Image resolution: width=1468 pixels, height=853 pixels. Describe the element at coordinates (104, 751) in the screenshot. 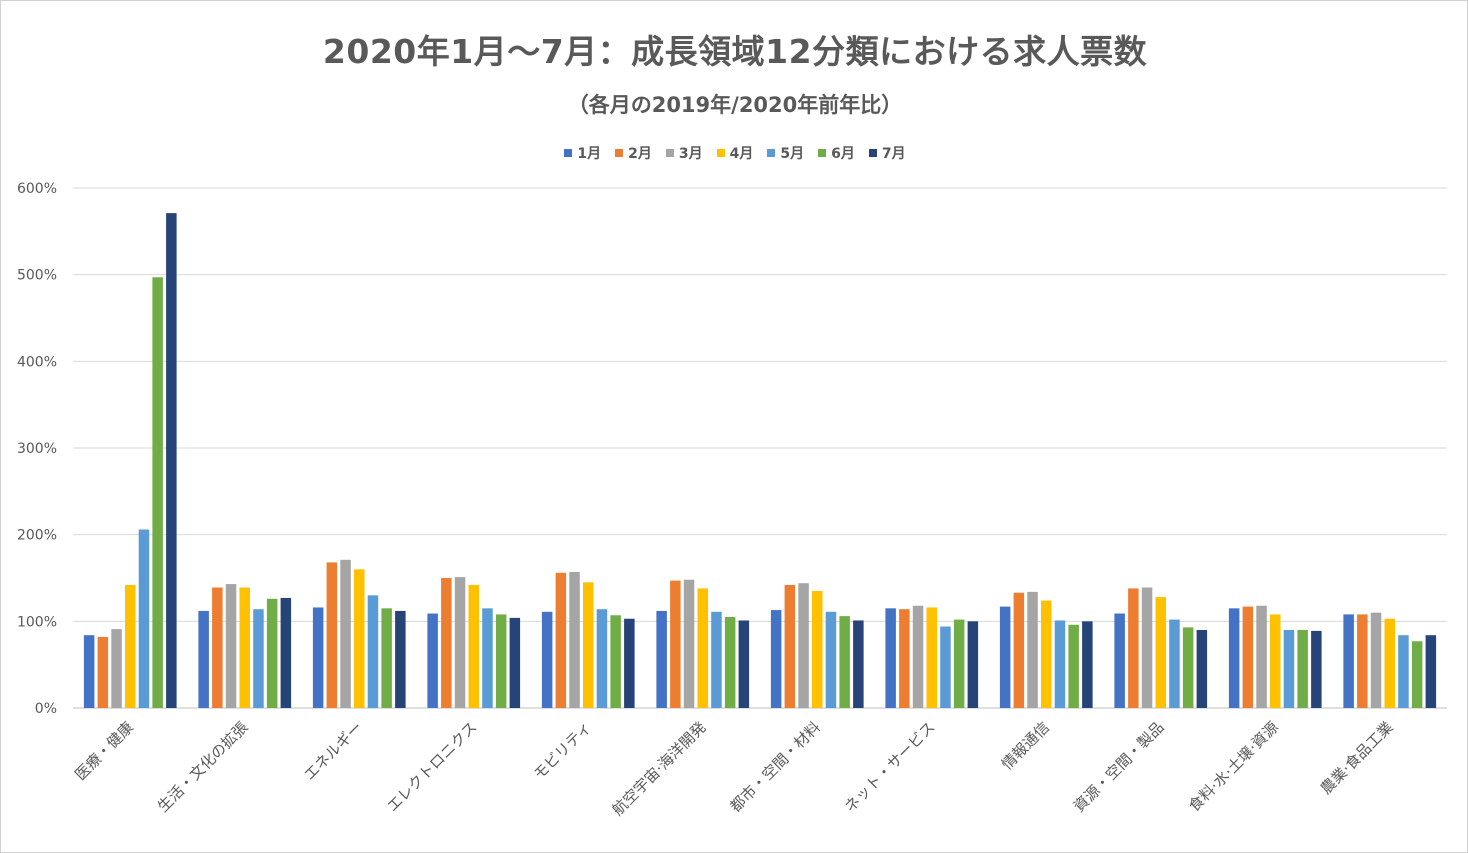

I see `x-tick-label: 医療・健康` at that location.